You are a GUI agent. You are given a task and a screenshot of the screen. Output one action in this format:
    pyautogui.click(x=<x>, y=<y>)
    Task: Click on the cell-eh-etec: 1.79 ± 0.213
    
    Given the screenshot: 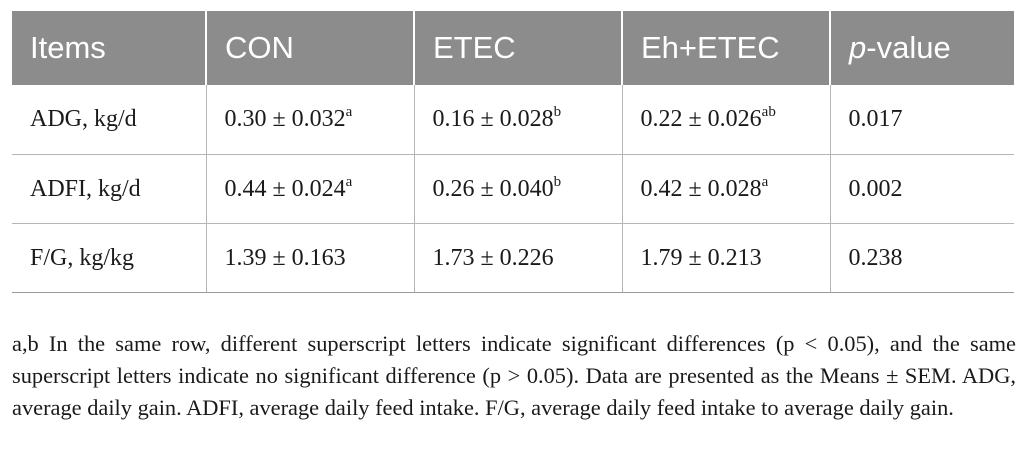 What is the action you would take?
    pyautogui.click(x=726, y=258)
    